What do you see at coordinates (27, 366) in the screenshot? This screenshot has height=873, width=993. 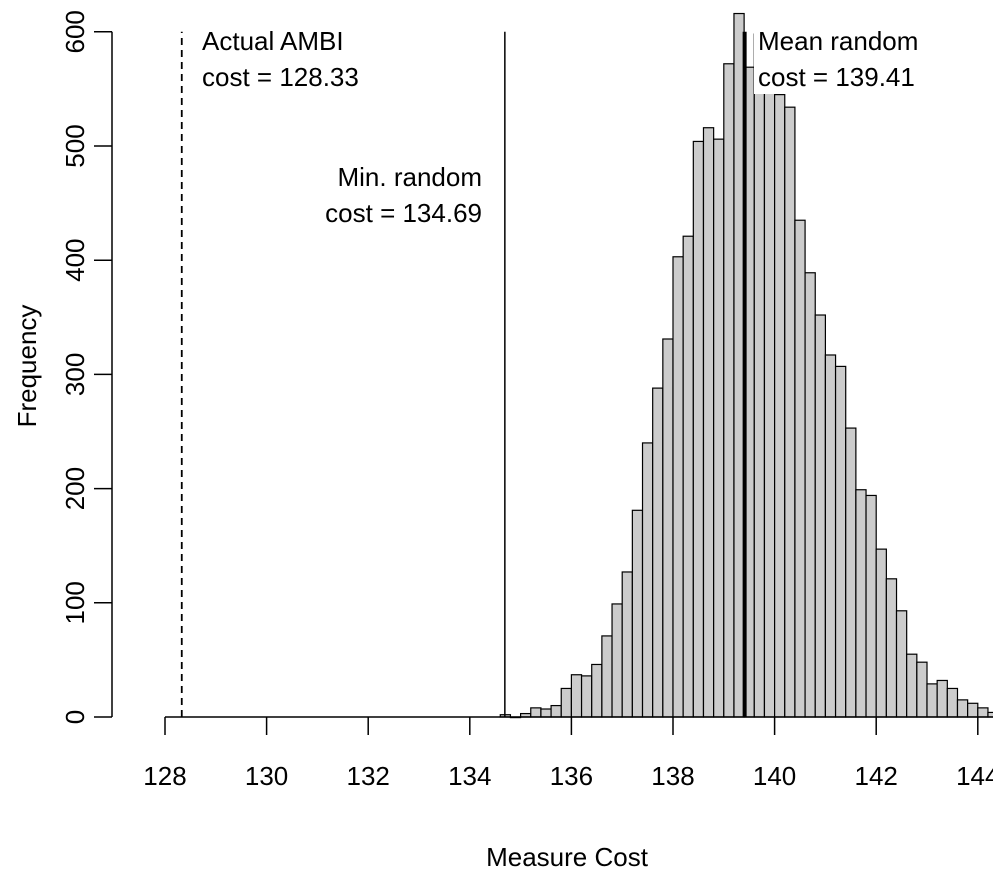 I see `y-axis-label: Frequency` at bounding box center [27, 366].